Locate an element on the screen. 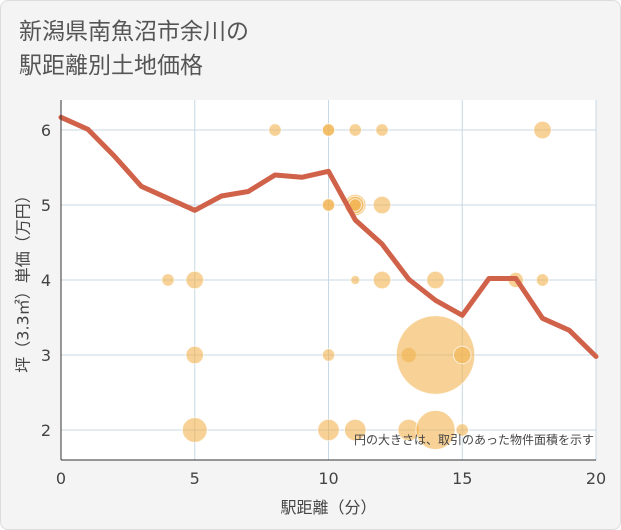 The width and height of the screenshot is (621, 530). x-tick-label: 0 is located at coordinates (61, 478).